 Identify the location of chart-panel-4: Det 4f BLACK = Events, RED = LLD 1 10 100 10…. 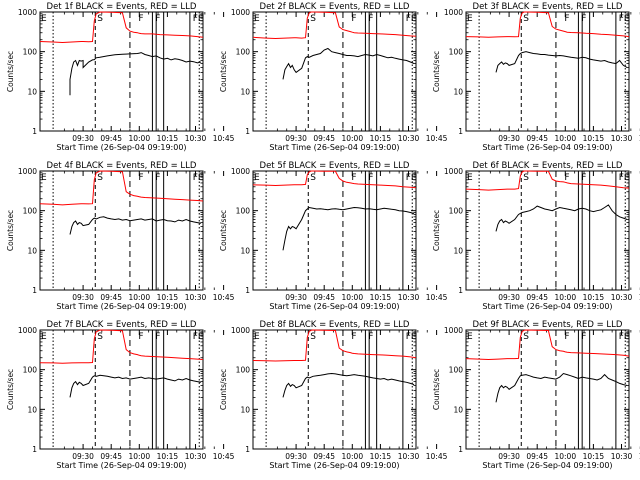
(120, 236).